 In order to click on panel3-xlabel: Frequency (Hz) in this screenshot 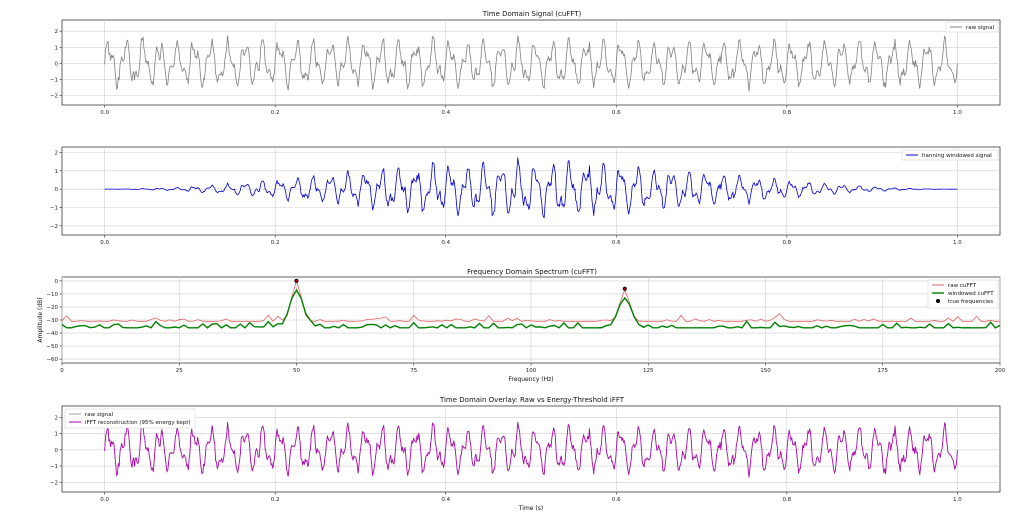, I will do `click(530, 379)`.